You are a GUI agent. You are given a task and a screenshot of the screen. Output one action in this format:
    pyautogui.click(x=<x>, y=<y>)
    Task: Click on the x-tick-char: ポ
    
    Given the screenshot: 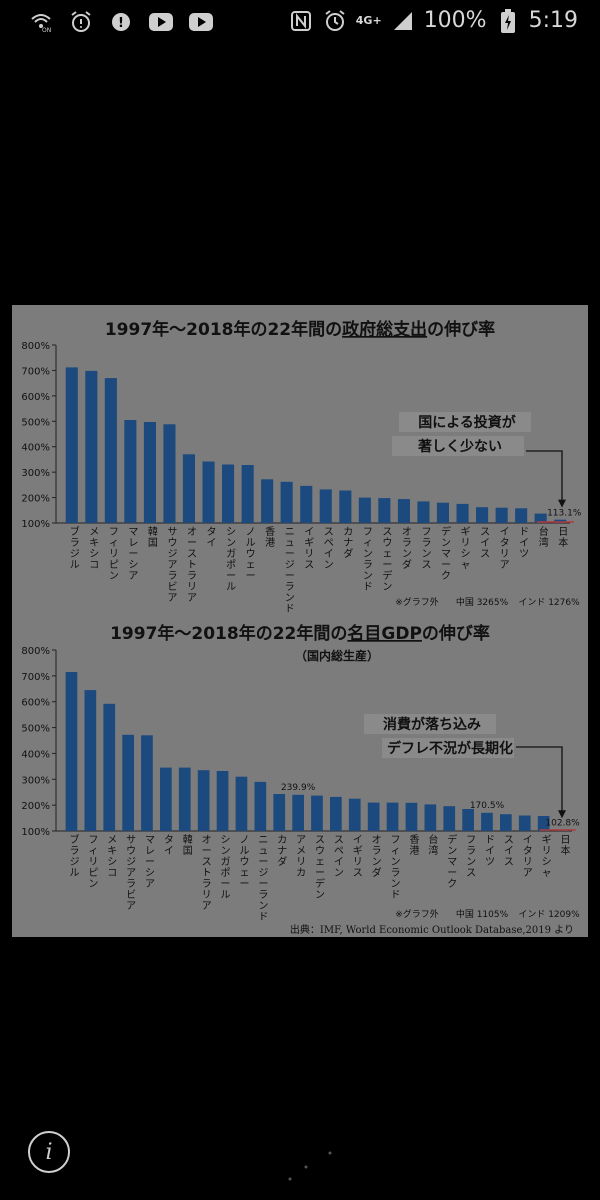 What is the action you would take?
    pyautogui.click(x=231, y=565)
    